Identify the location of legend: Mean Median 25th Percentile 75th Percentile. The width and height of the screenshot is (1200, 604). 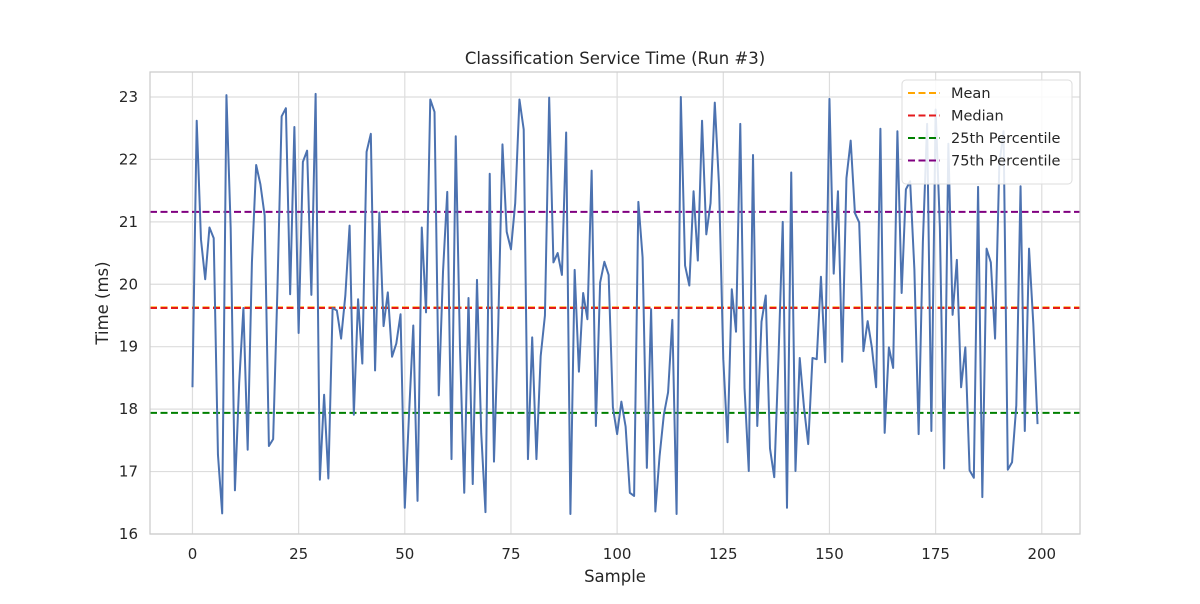
(987, 132).